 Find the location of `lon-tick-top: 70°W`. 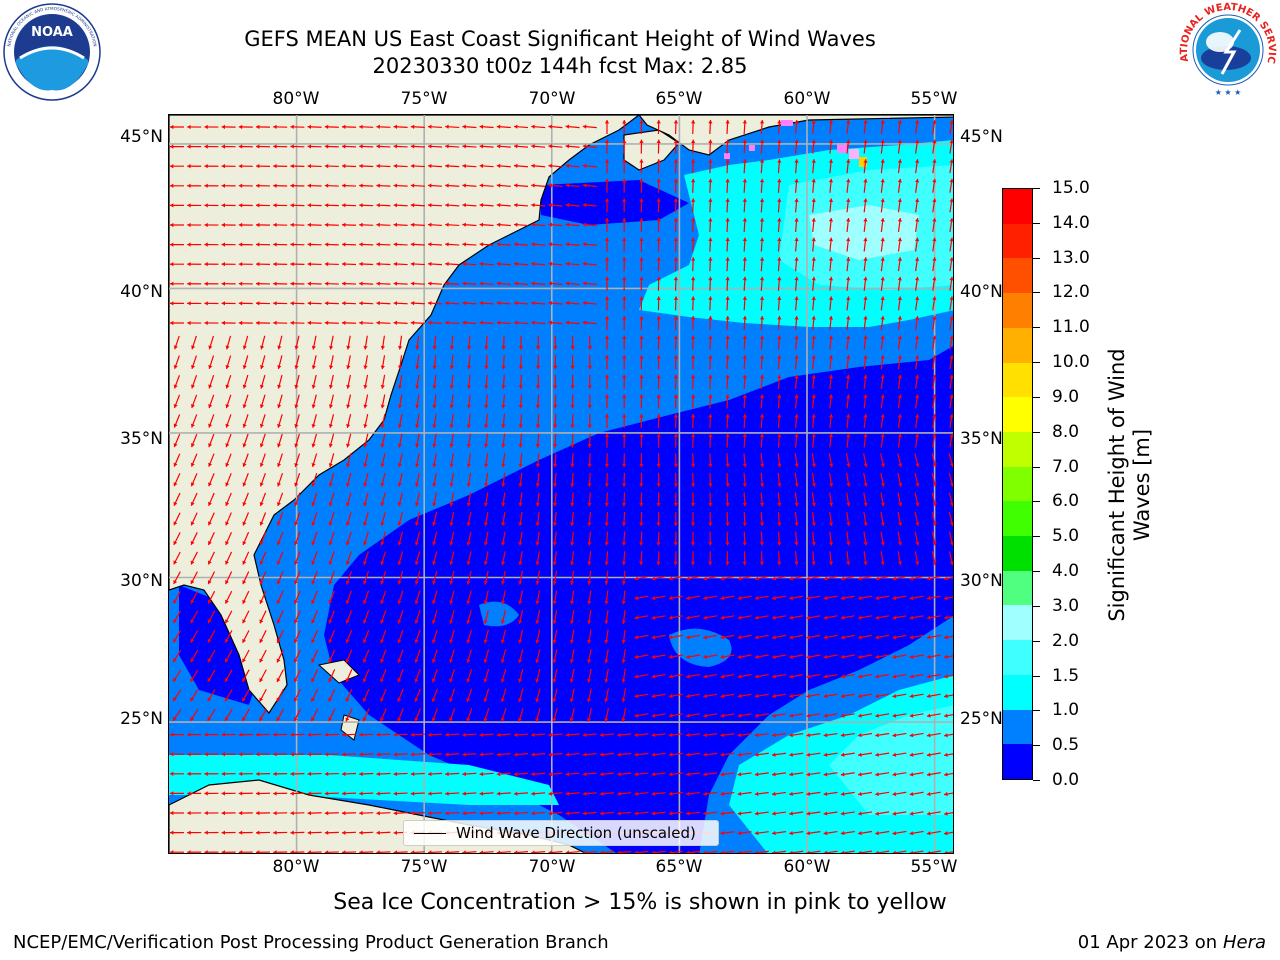

lon-tick-top: 70°W is located at coordinates (552, 99).